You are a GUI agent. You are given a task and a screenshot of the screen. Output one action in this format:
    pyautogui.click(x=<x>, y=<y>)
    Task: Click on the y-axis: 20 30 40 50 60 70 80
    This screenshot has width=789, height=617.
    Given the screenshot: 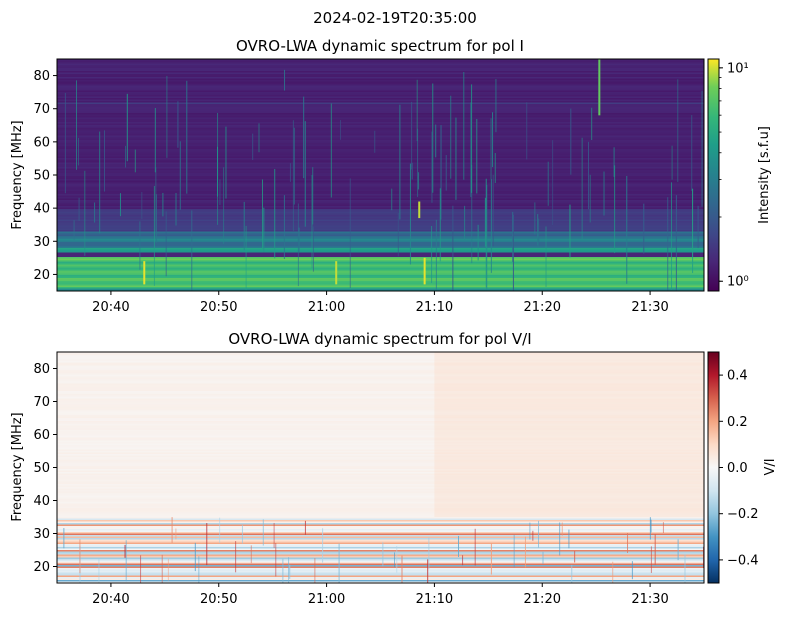 What is the action you would take?
    pyautogui.click(x=45, y=468)
    